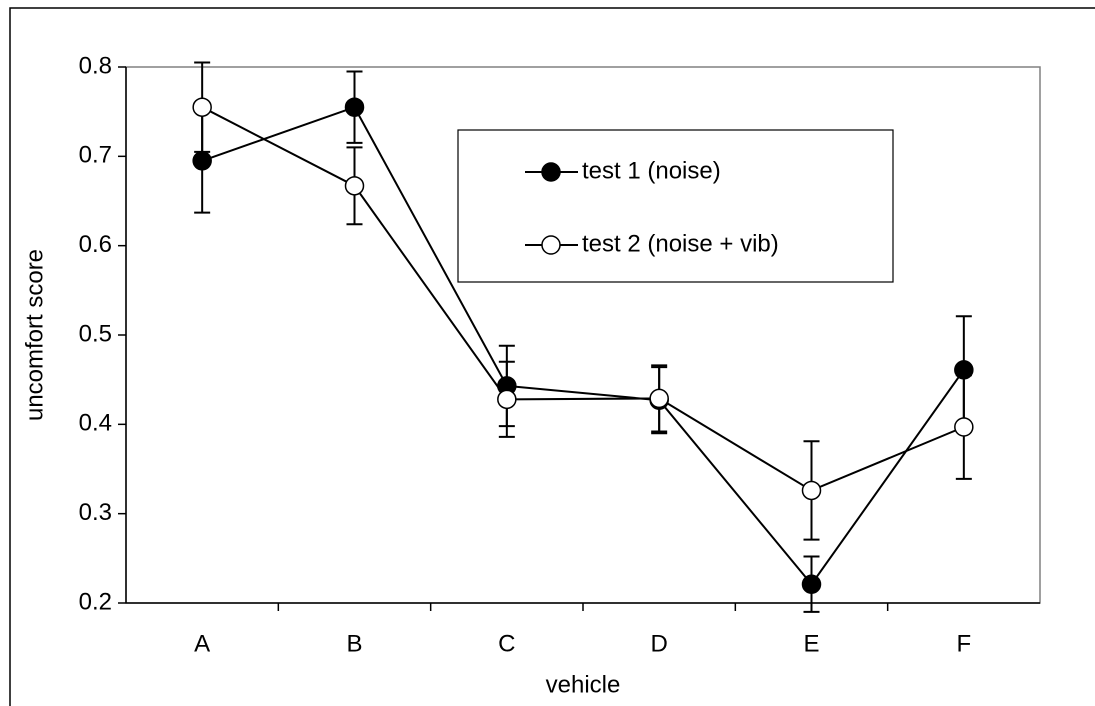  What do you see at coordinates (651, 170) in the screenshot?
I see `legend-label: test 1 (noise)` at bounding box center [651, 170].